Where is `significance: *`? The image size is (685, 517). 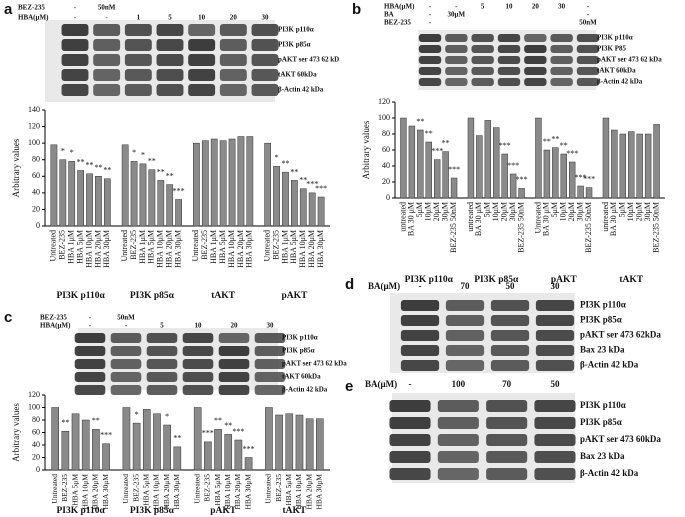
significance: * is located at coordinates (63, 151).